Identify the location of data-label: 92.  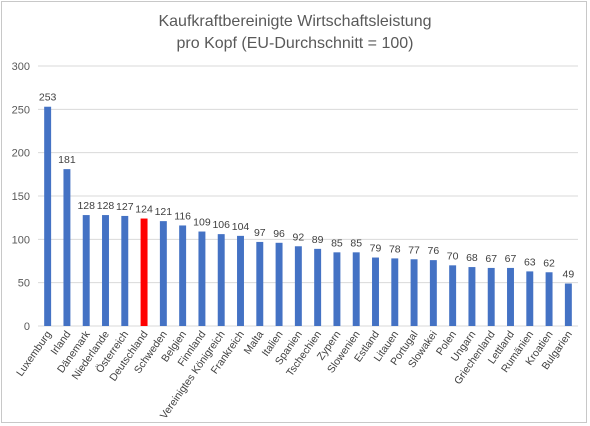
(299, 237).